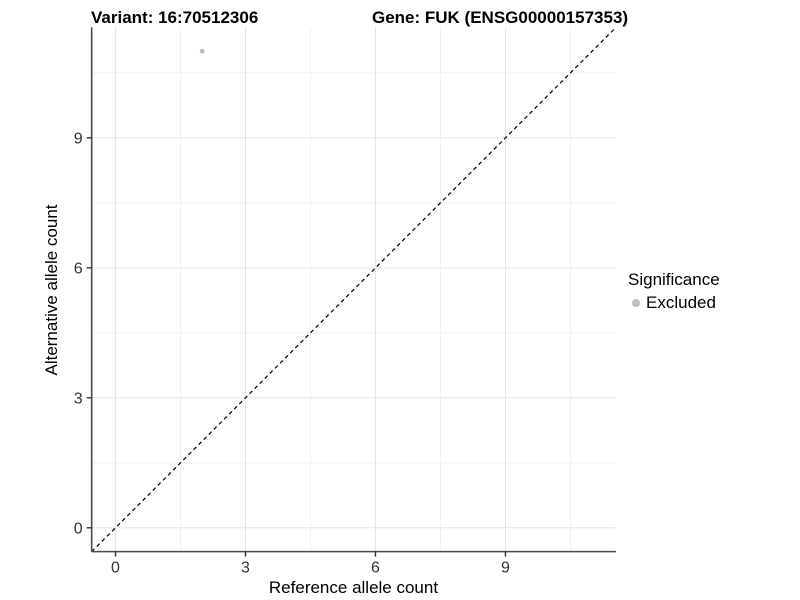 This screenshot has width=800, height=600. Describe the element at coordinates (51, 290) in the screenshot. I see `y-axis-title: Alternative allele count` at that location.